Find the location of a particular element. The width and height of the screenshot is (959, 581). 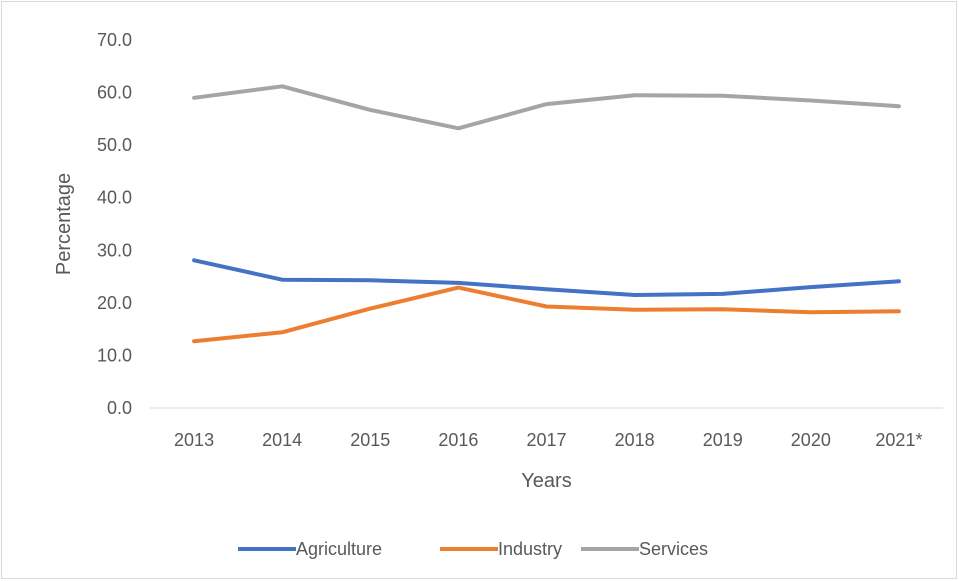

y-tick-label: 40.0 is located at coordinates (114, 198).